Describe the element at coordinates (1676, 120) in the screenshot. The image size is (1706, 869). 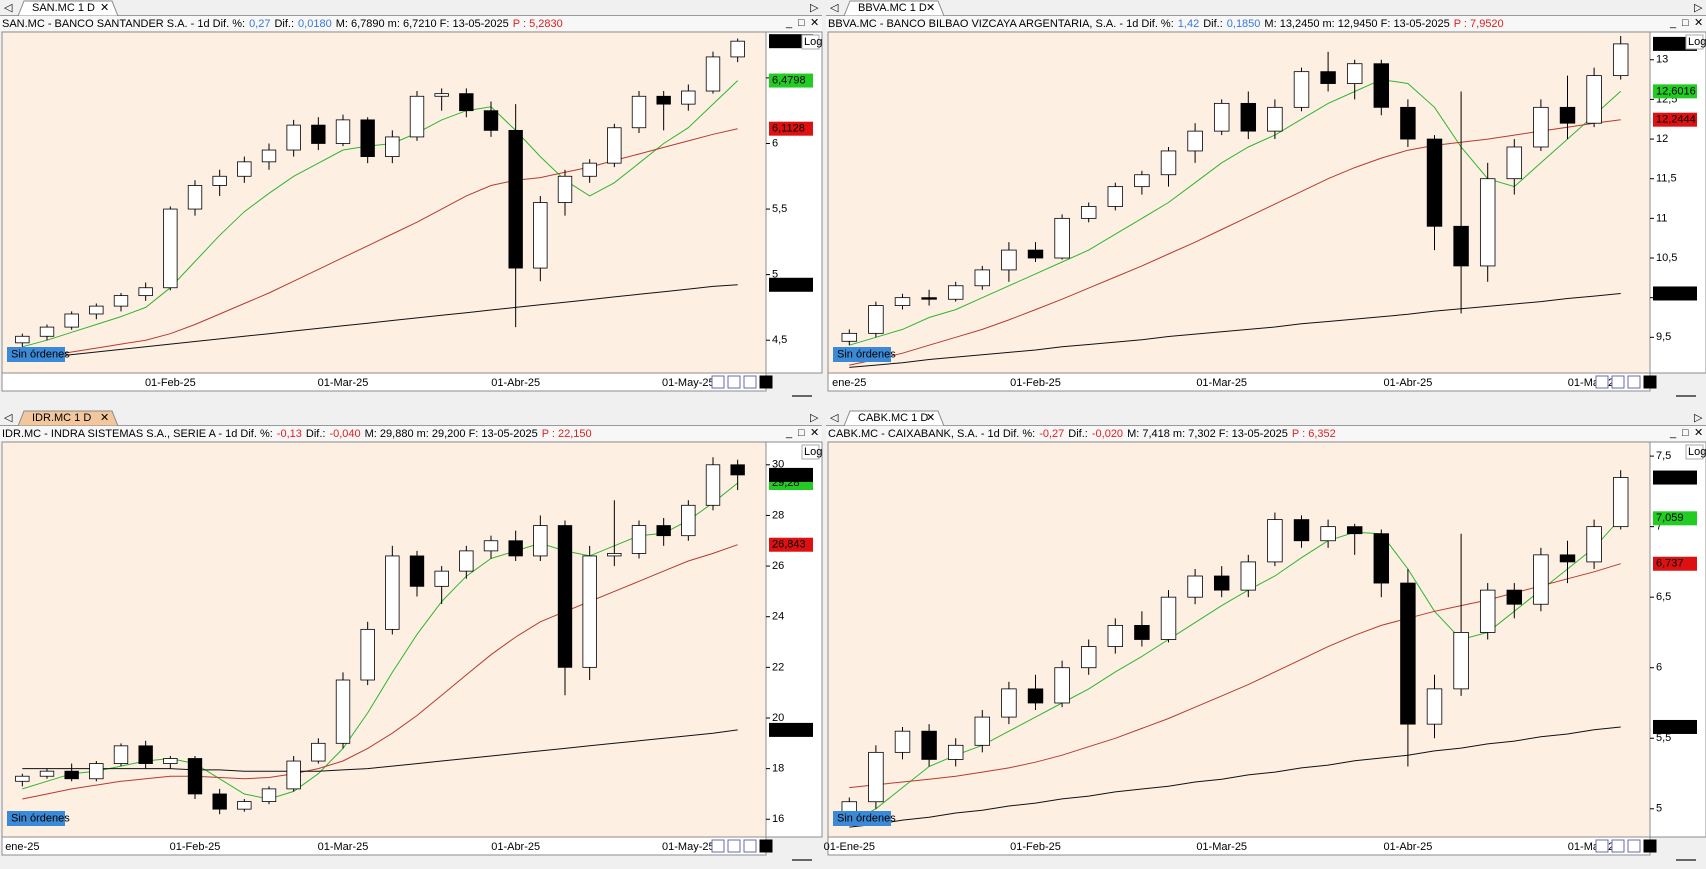
I see `last-value-badge-label: 12,2444` at that location.